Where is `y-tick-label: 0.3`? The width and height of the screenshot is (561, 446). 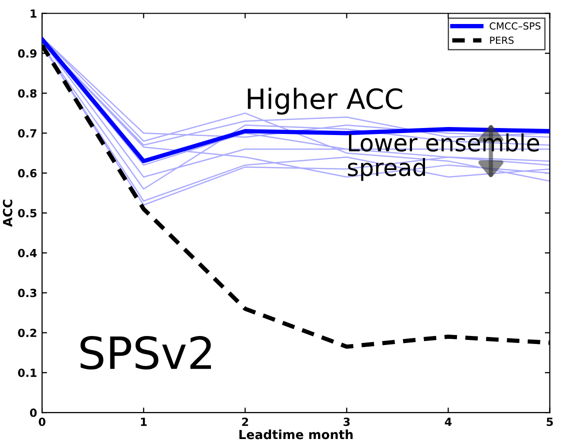
y-tick-label: 0.3 is located at coordinates (27, 293).